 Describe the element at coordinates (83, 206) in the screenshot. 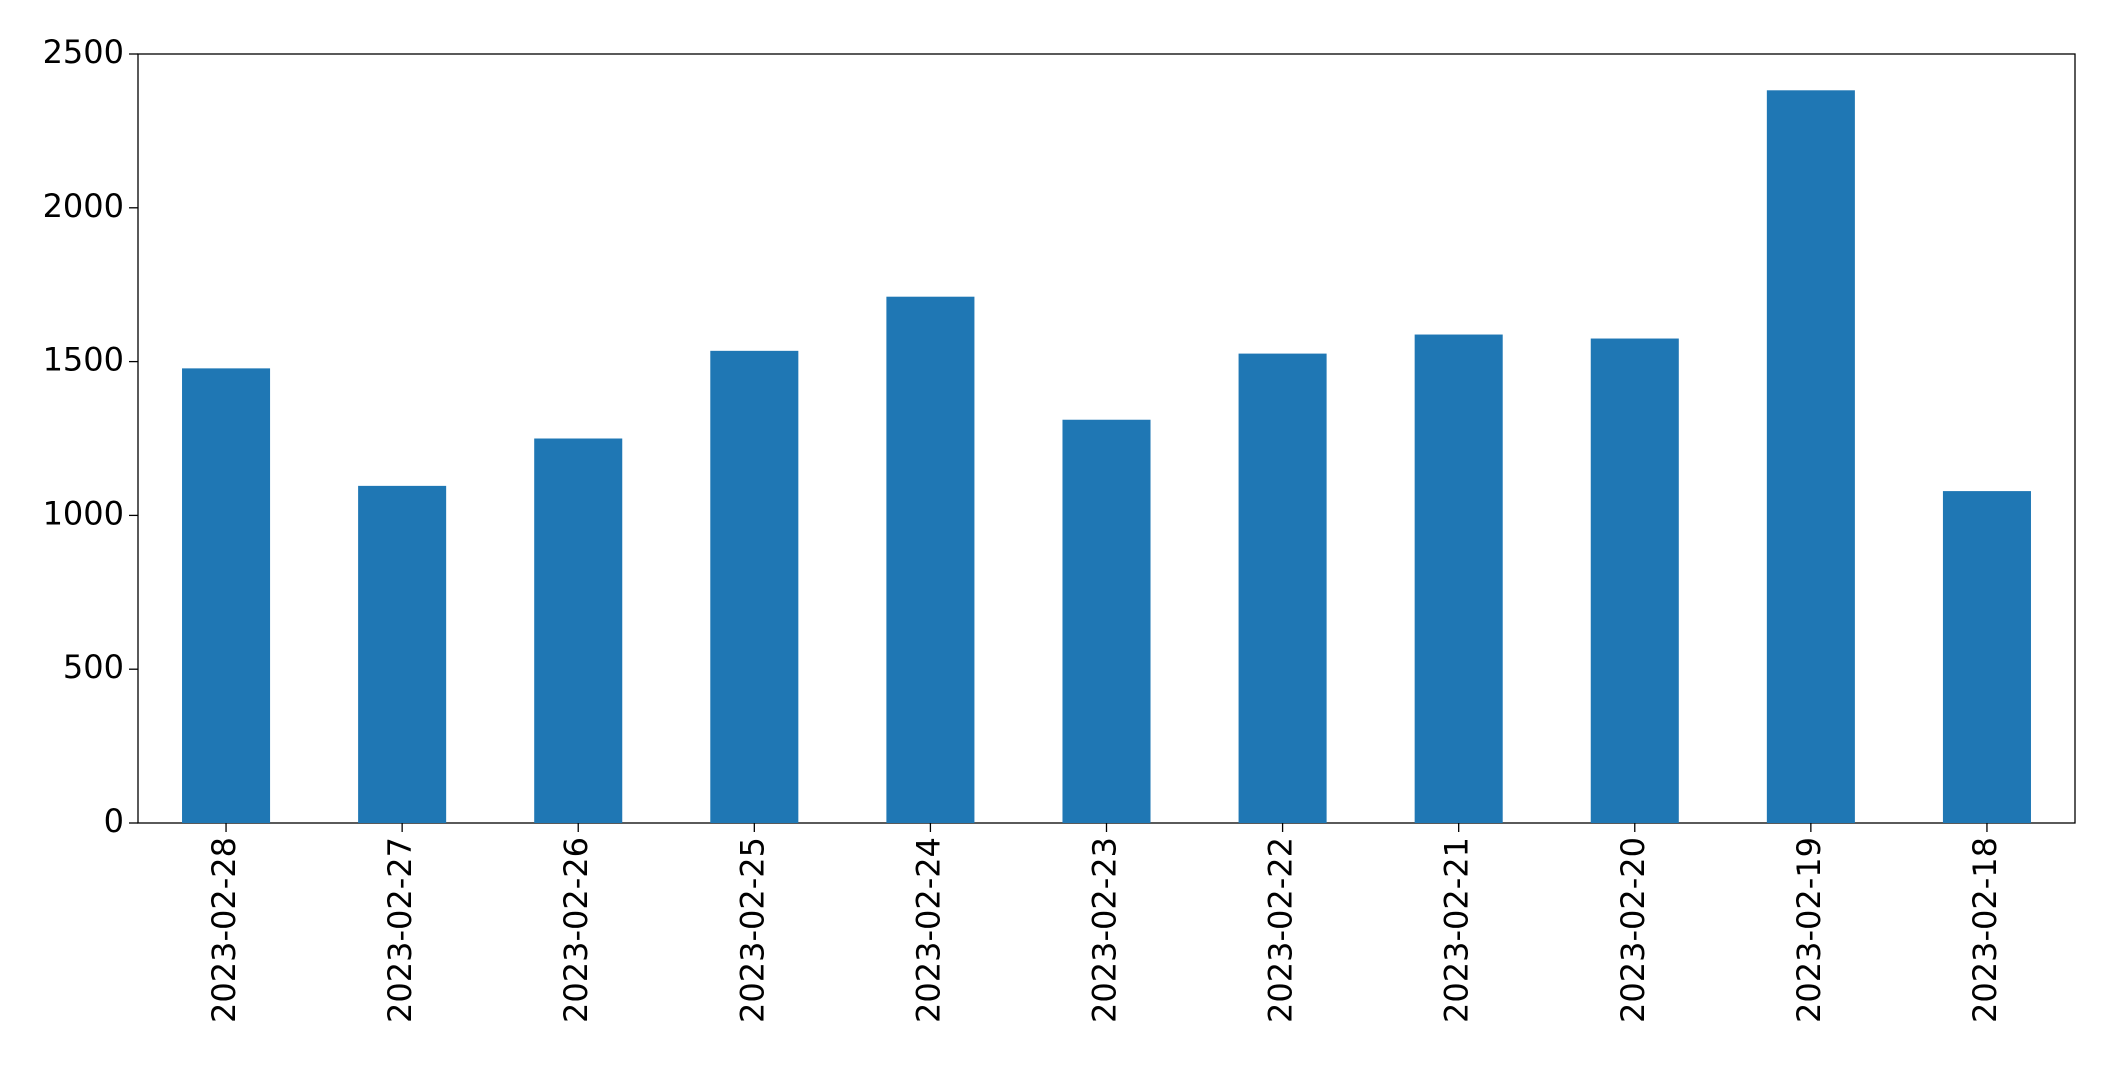

I see `y-tick-label: 2000` at that location.